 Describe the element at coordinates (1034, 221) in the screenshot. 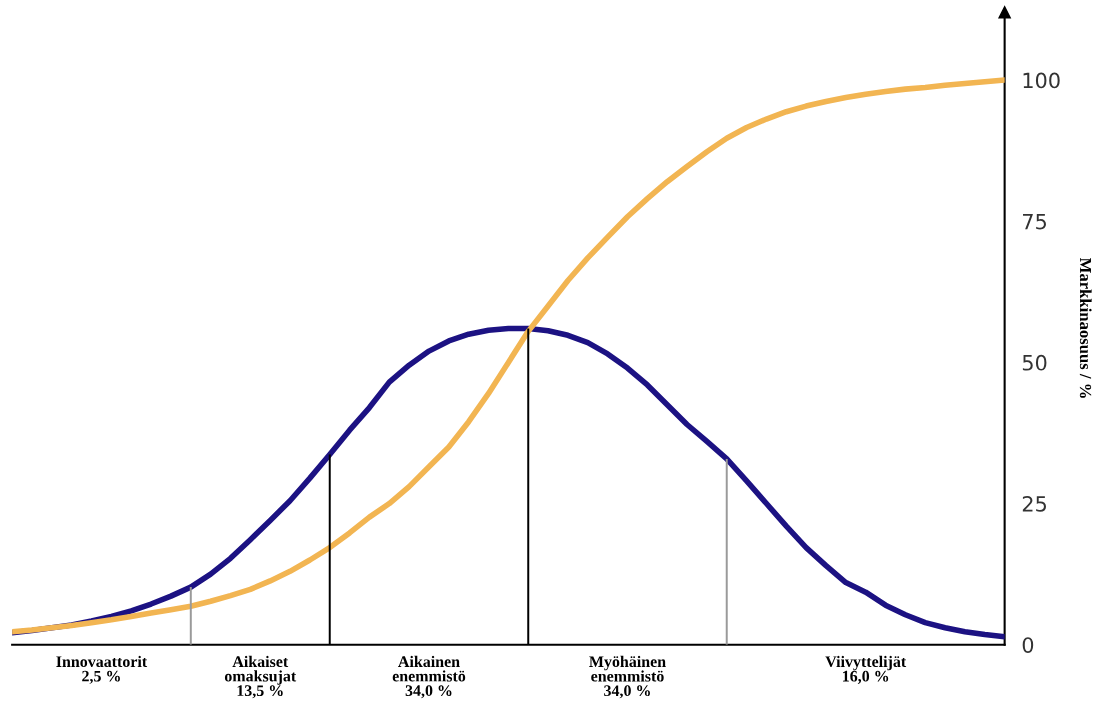

I see `y-tick-label: 75` at that location.